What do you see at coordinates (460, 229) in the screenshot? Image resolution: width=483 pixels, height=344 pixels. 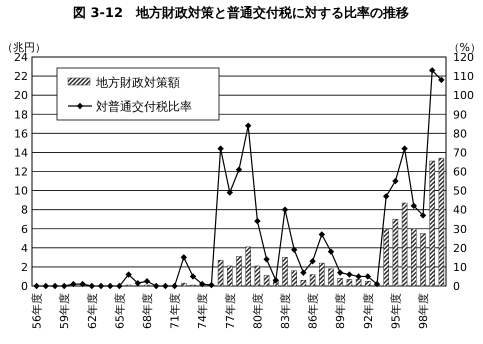 I see `y2-tick-label: 30` at bounding box center [460, 229].